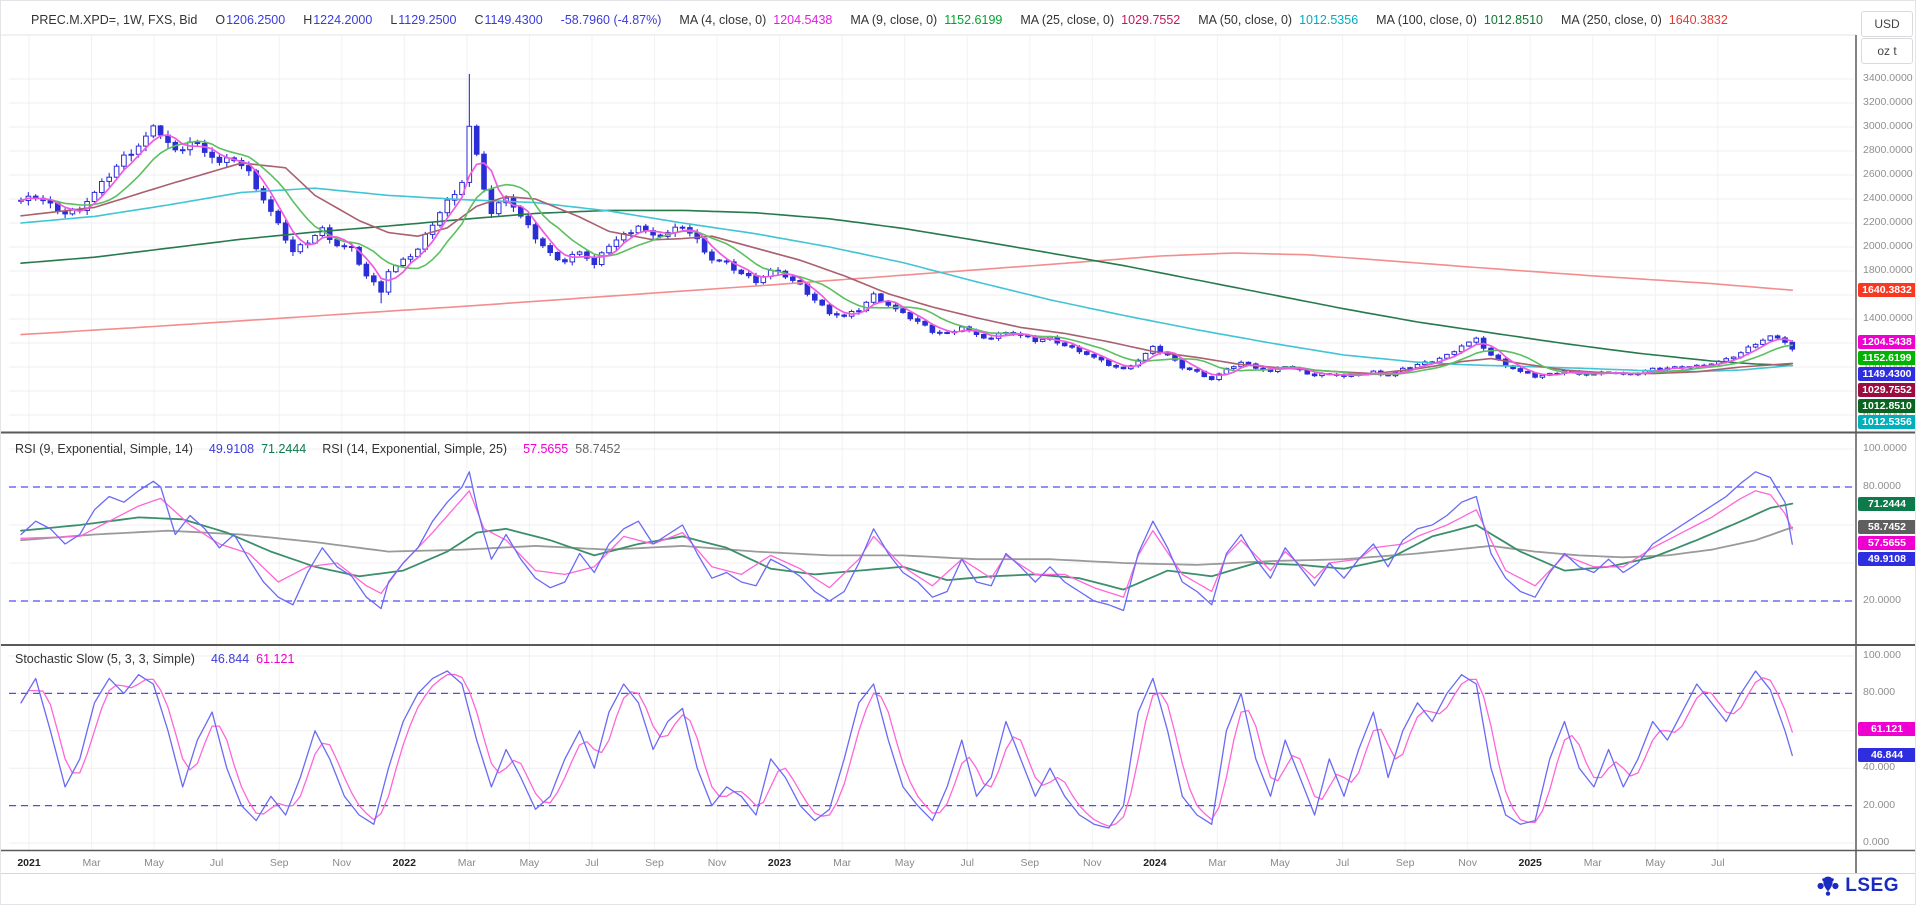 Image resolution: width=1916 pixels, height=905 pixels. Describe the element at coordinates (1530, 863) in the screenshot. I see `time-axis-year-label: 2025` at that location.